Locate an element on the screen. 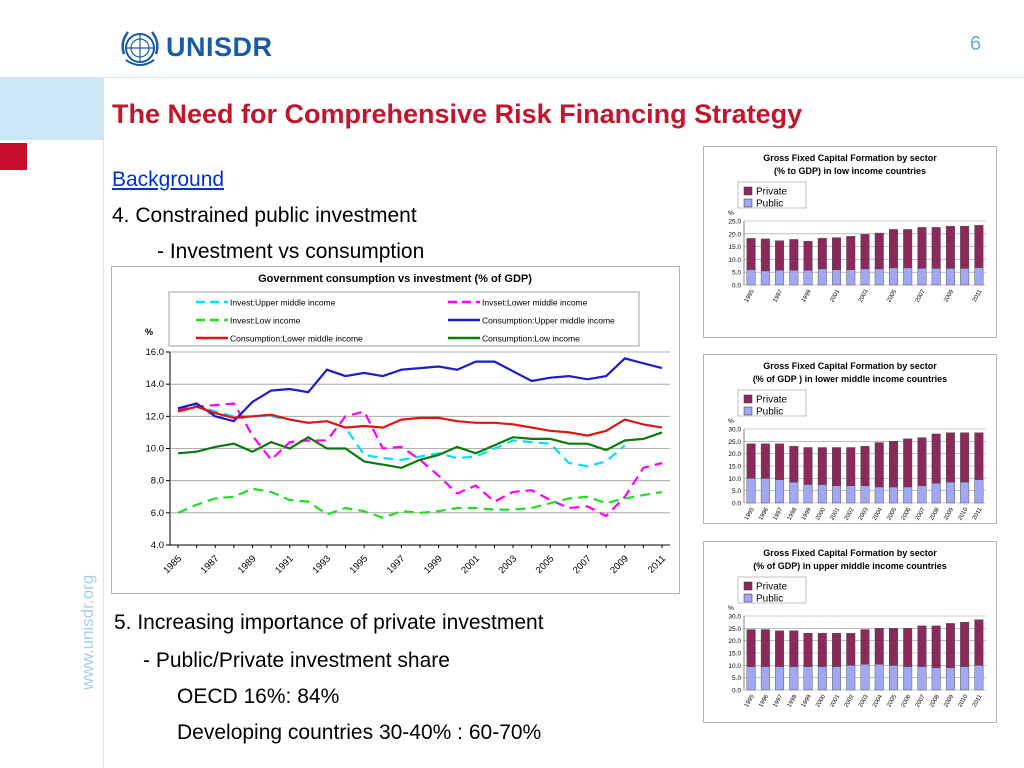  y-tick-label: 8.0 is located at coordinates (157, 481).